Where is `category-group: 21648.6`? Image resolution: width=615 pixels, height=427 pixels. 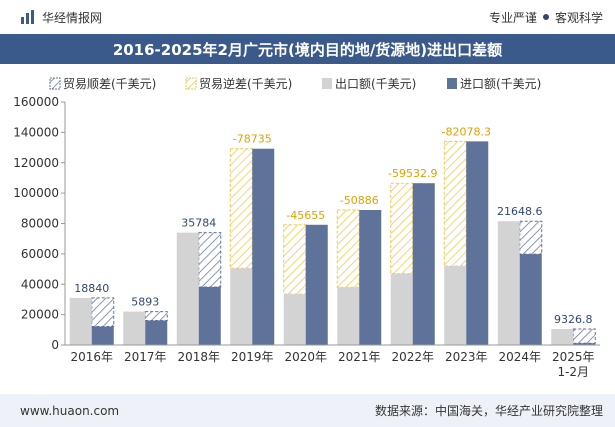 category-group: 21648.6 is located at coordinates (520, 275).